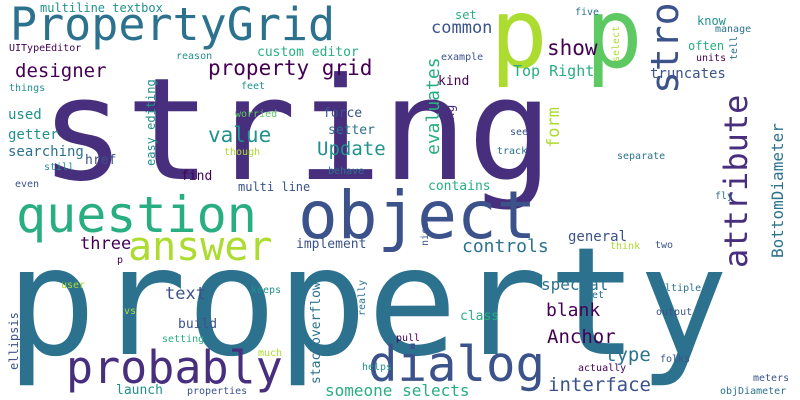 The width and height of the screenshot is (800, 400). Describe the element at coordinates (343, 113) in the screenshot. I see `word: force` at that location.